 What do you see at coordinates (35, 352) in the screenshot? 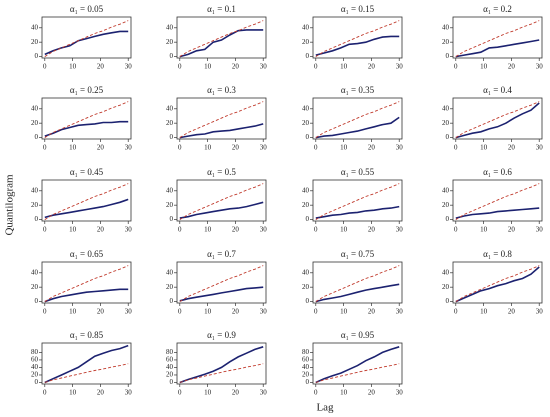
I see `y-tick-label: 80` at bounding box center [35, 352].